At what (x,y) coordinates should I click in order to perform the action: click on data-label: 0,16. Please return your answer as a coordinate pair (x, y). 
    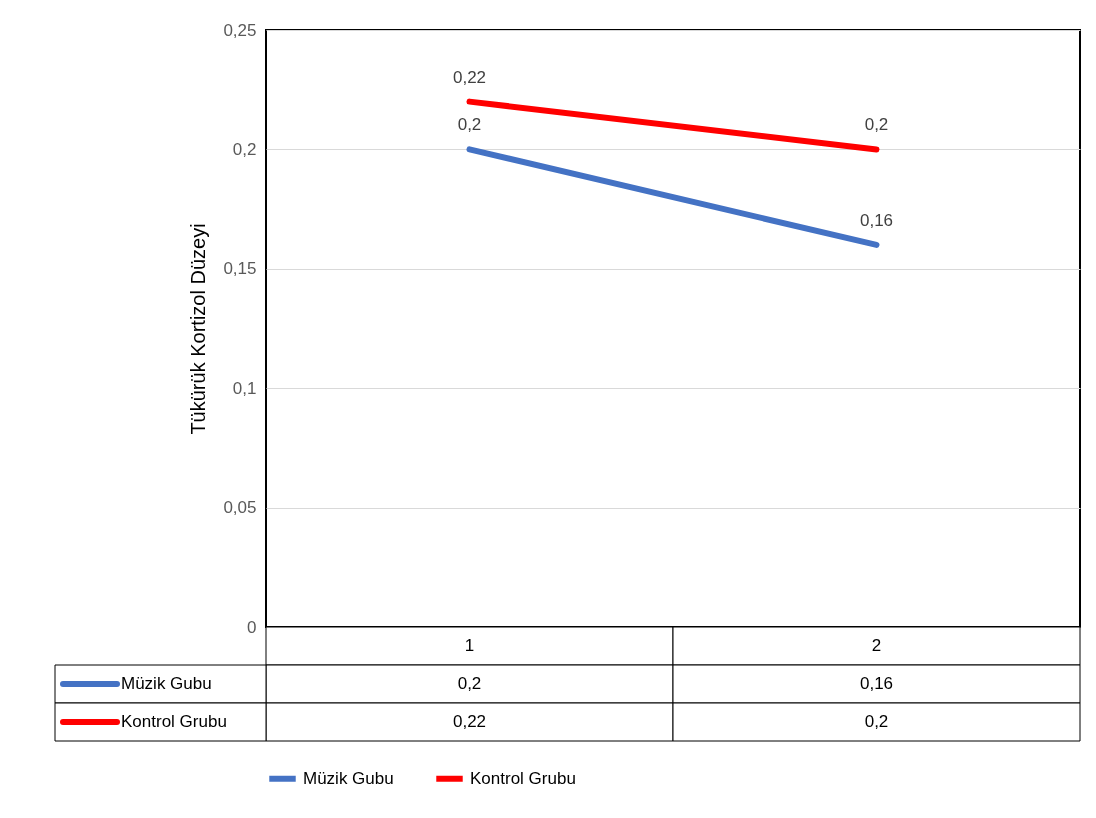
    Looking at the image, I should click on (876, 683).